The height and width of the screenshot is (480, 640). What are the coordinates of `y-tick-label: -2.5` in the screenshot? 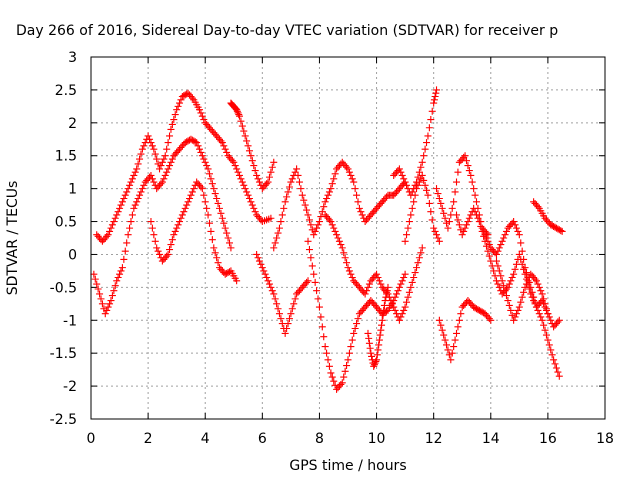 It's located at (63, 420).